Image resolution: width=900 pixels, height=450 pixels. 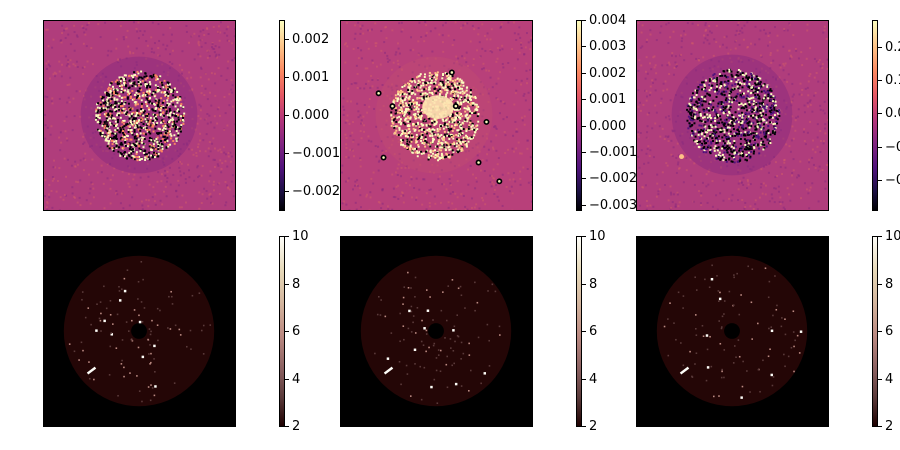 What do you see at coordinates (608, 20) in the screenshot?
I see `colorbar-tick-label: 0.004` at bounding box center [608, 20].